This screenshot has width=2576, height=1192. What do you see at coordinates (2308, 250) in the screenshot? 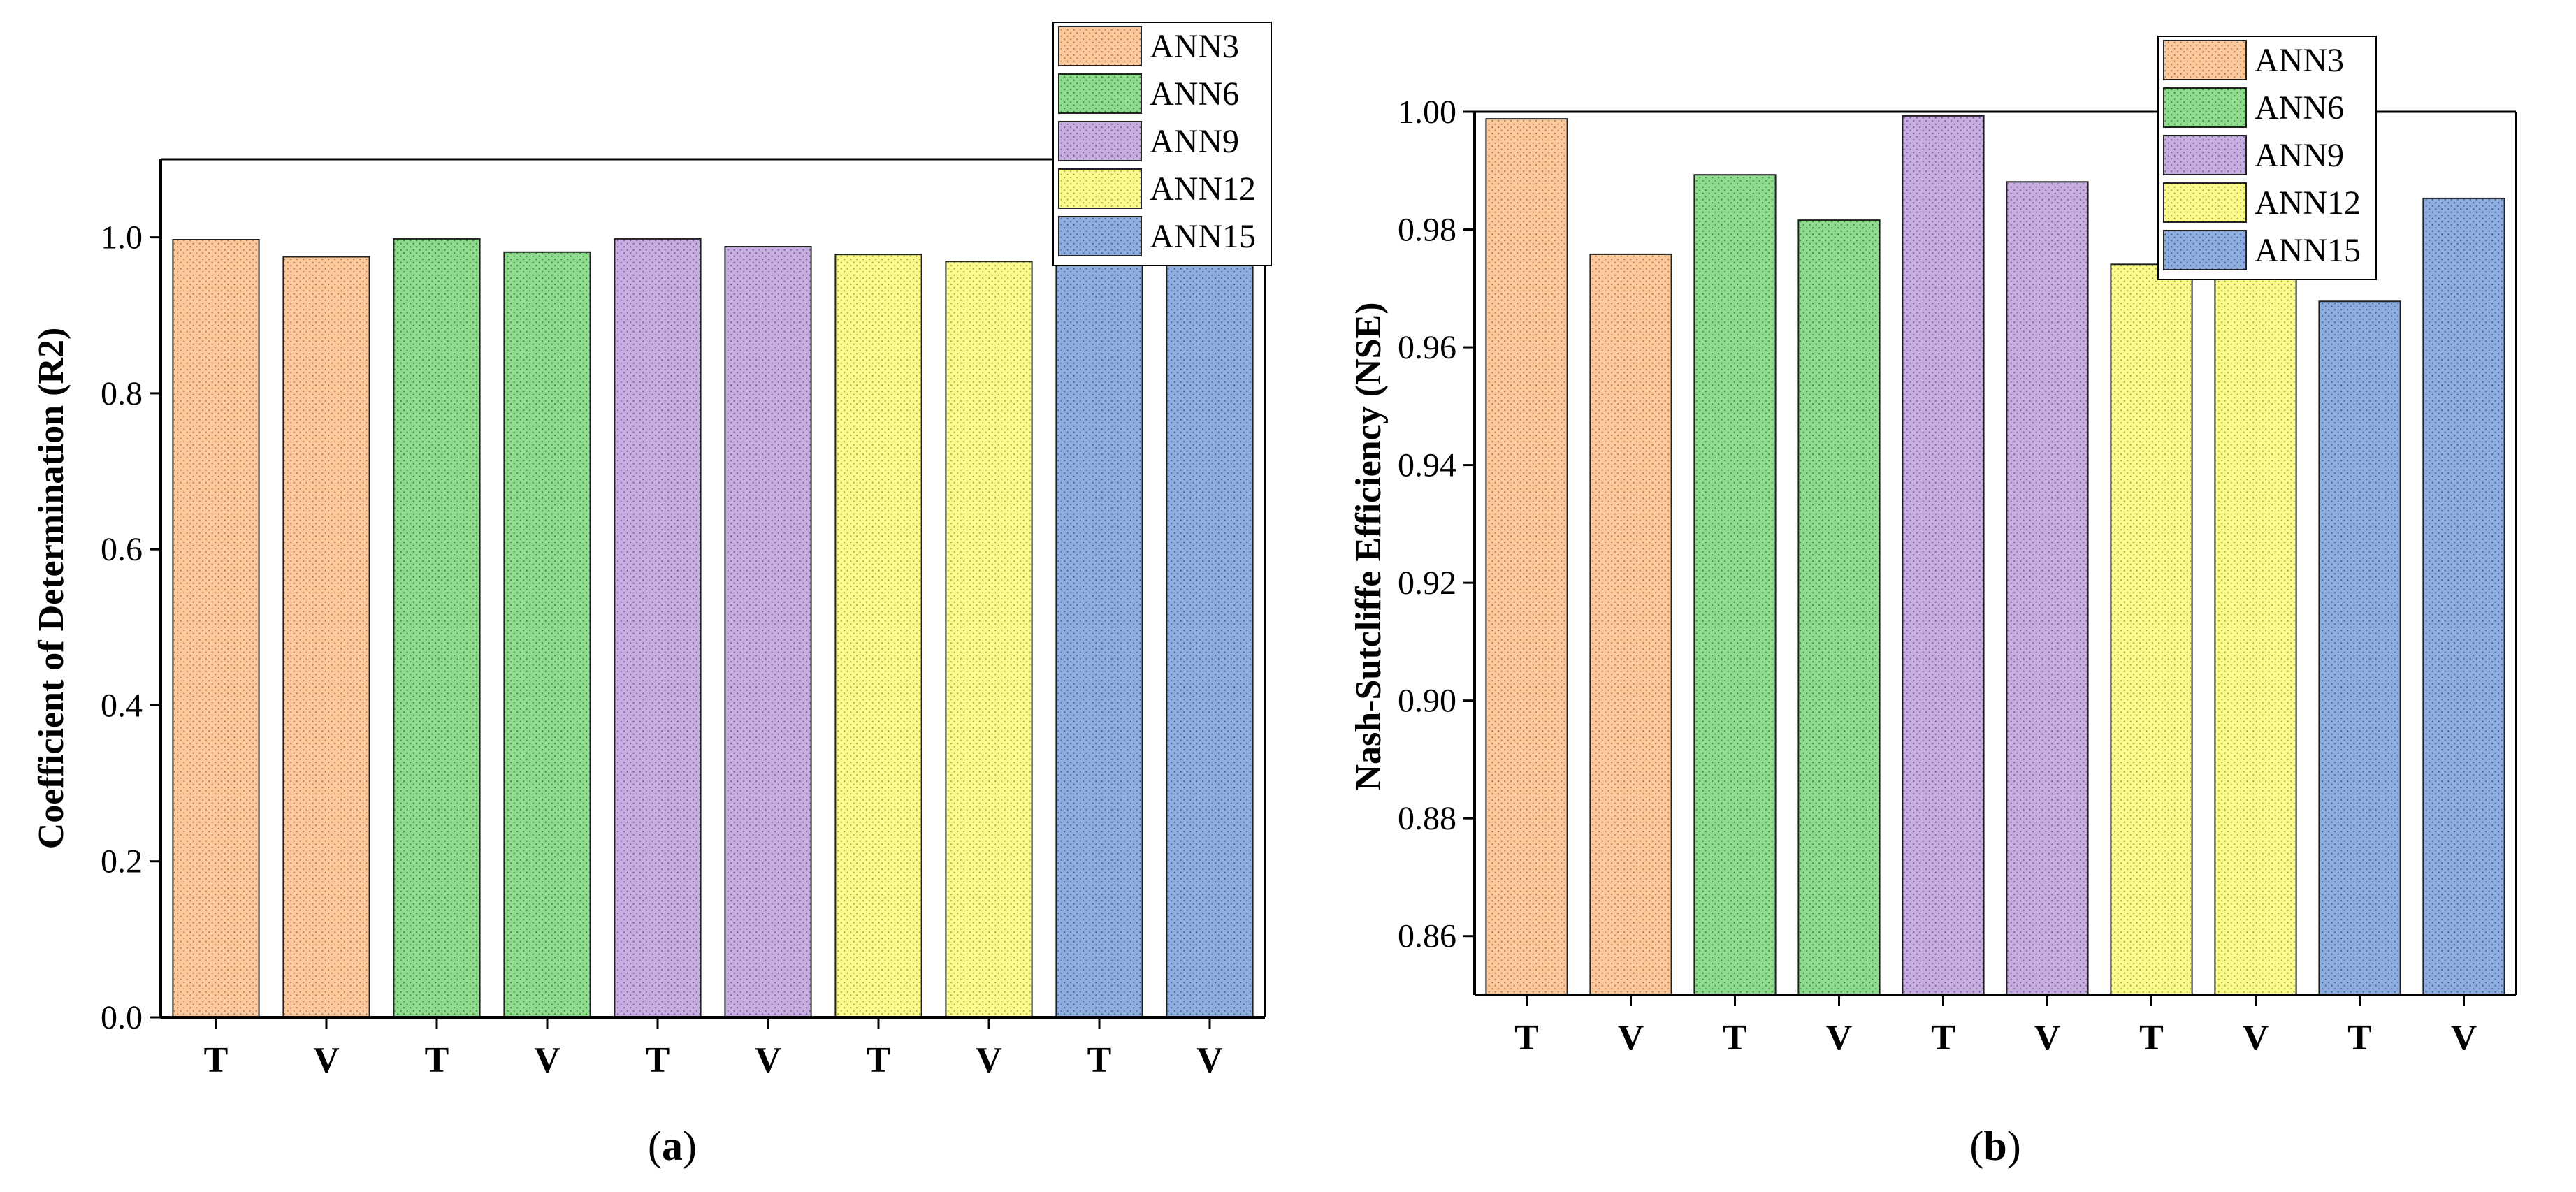
I see `panel-b-legend-label: ANN15` at bounding box center [2308, 250].